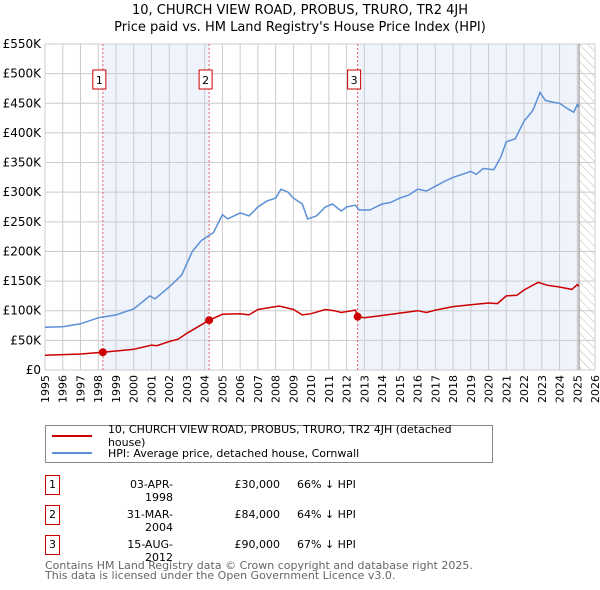  Describe the element at coordinates (311, 389) in the screenshot. I see `x-tick-label: 2010` at that location.